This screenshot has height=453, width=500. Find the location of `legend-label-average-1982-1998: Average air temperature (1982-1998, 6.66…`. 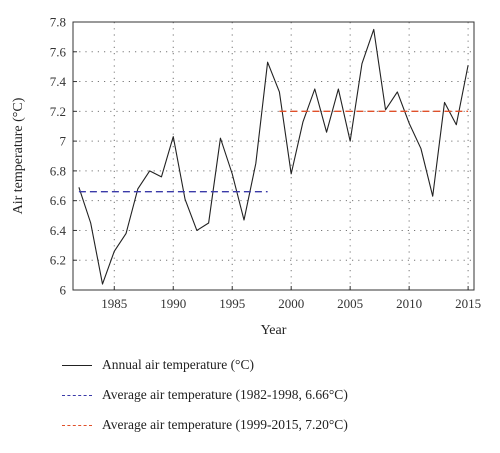

legend-label-average-1982-1998: Average air temperature (1982-1998, 6.66… is located at coordinates (225, 394).